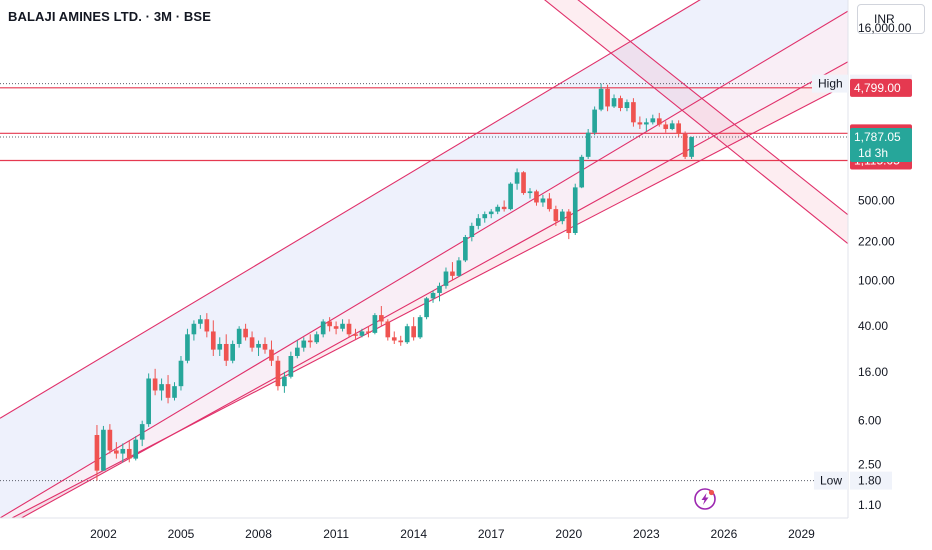 The width and height of the screenshot is (932, 550). What do you see at coordinates (870, 421) in the screenshot?
I see `y-tick-label: 6.00` at bounding box center [870, 421].